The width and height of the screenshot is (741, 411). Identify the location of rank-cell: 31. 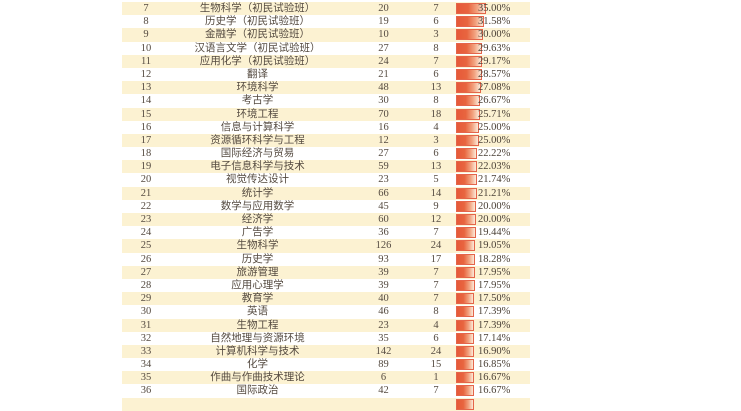
(146, 325).